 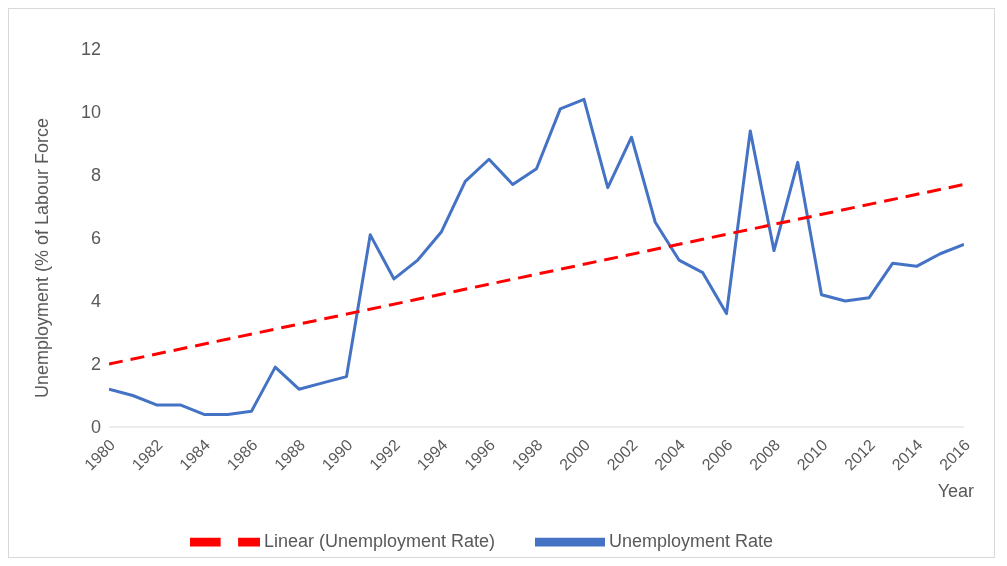 What do you see at coordinates (95, 238) in the screenshot?
I see `y-tick-label: 6` at bounding box center [95, 238].